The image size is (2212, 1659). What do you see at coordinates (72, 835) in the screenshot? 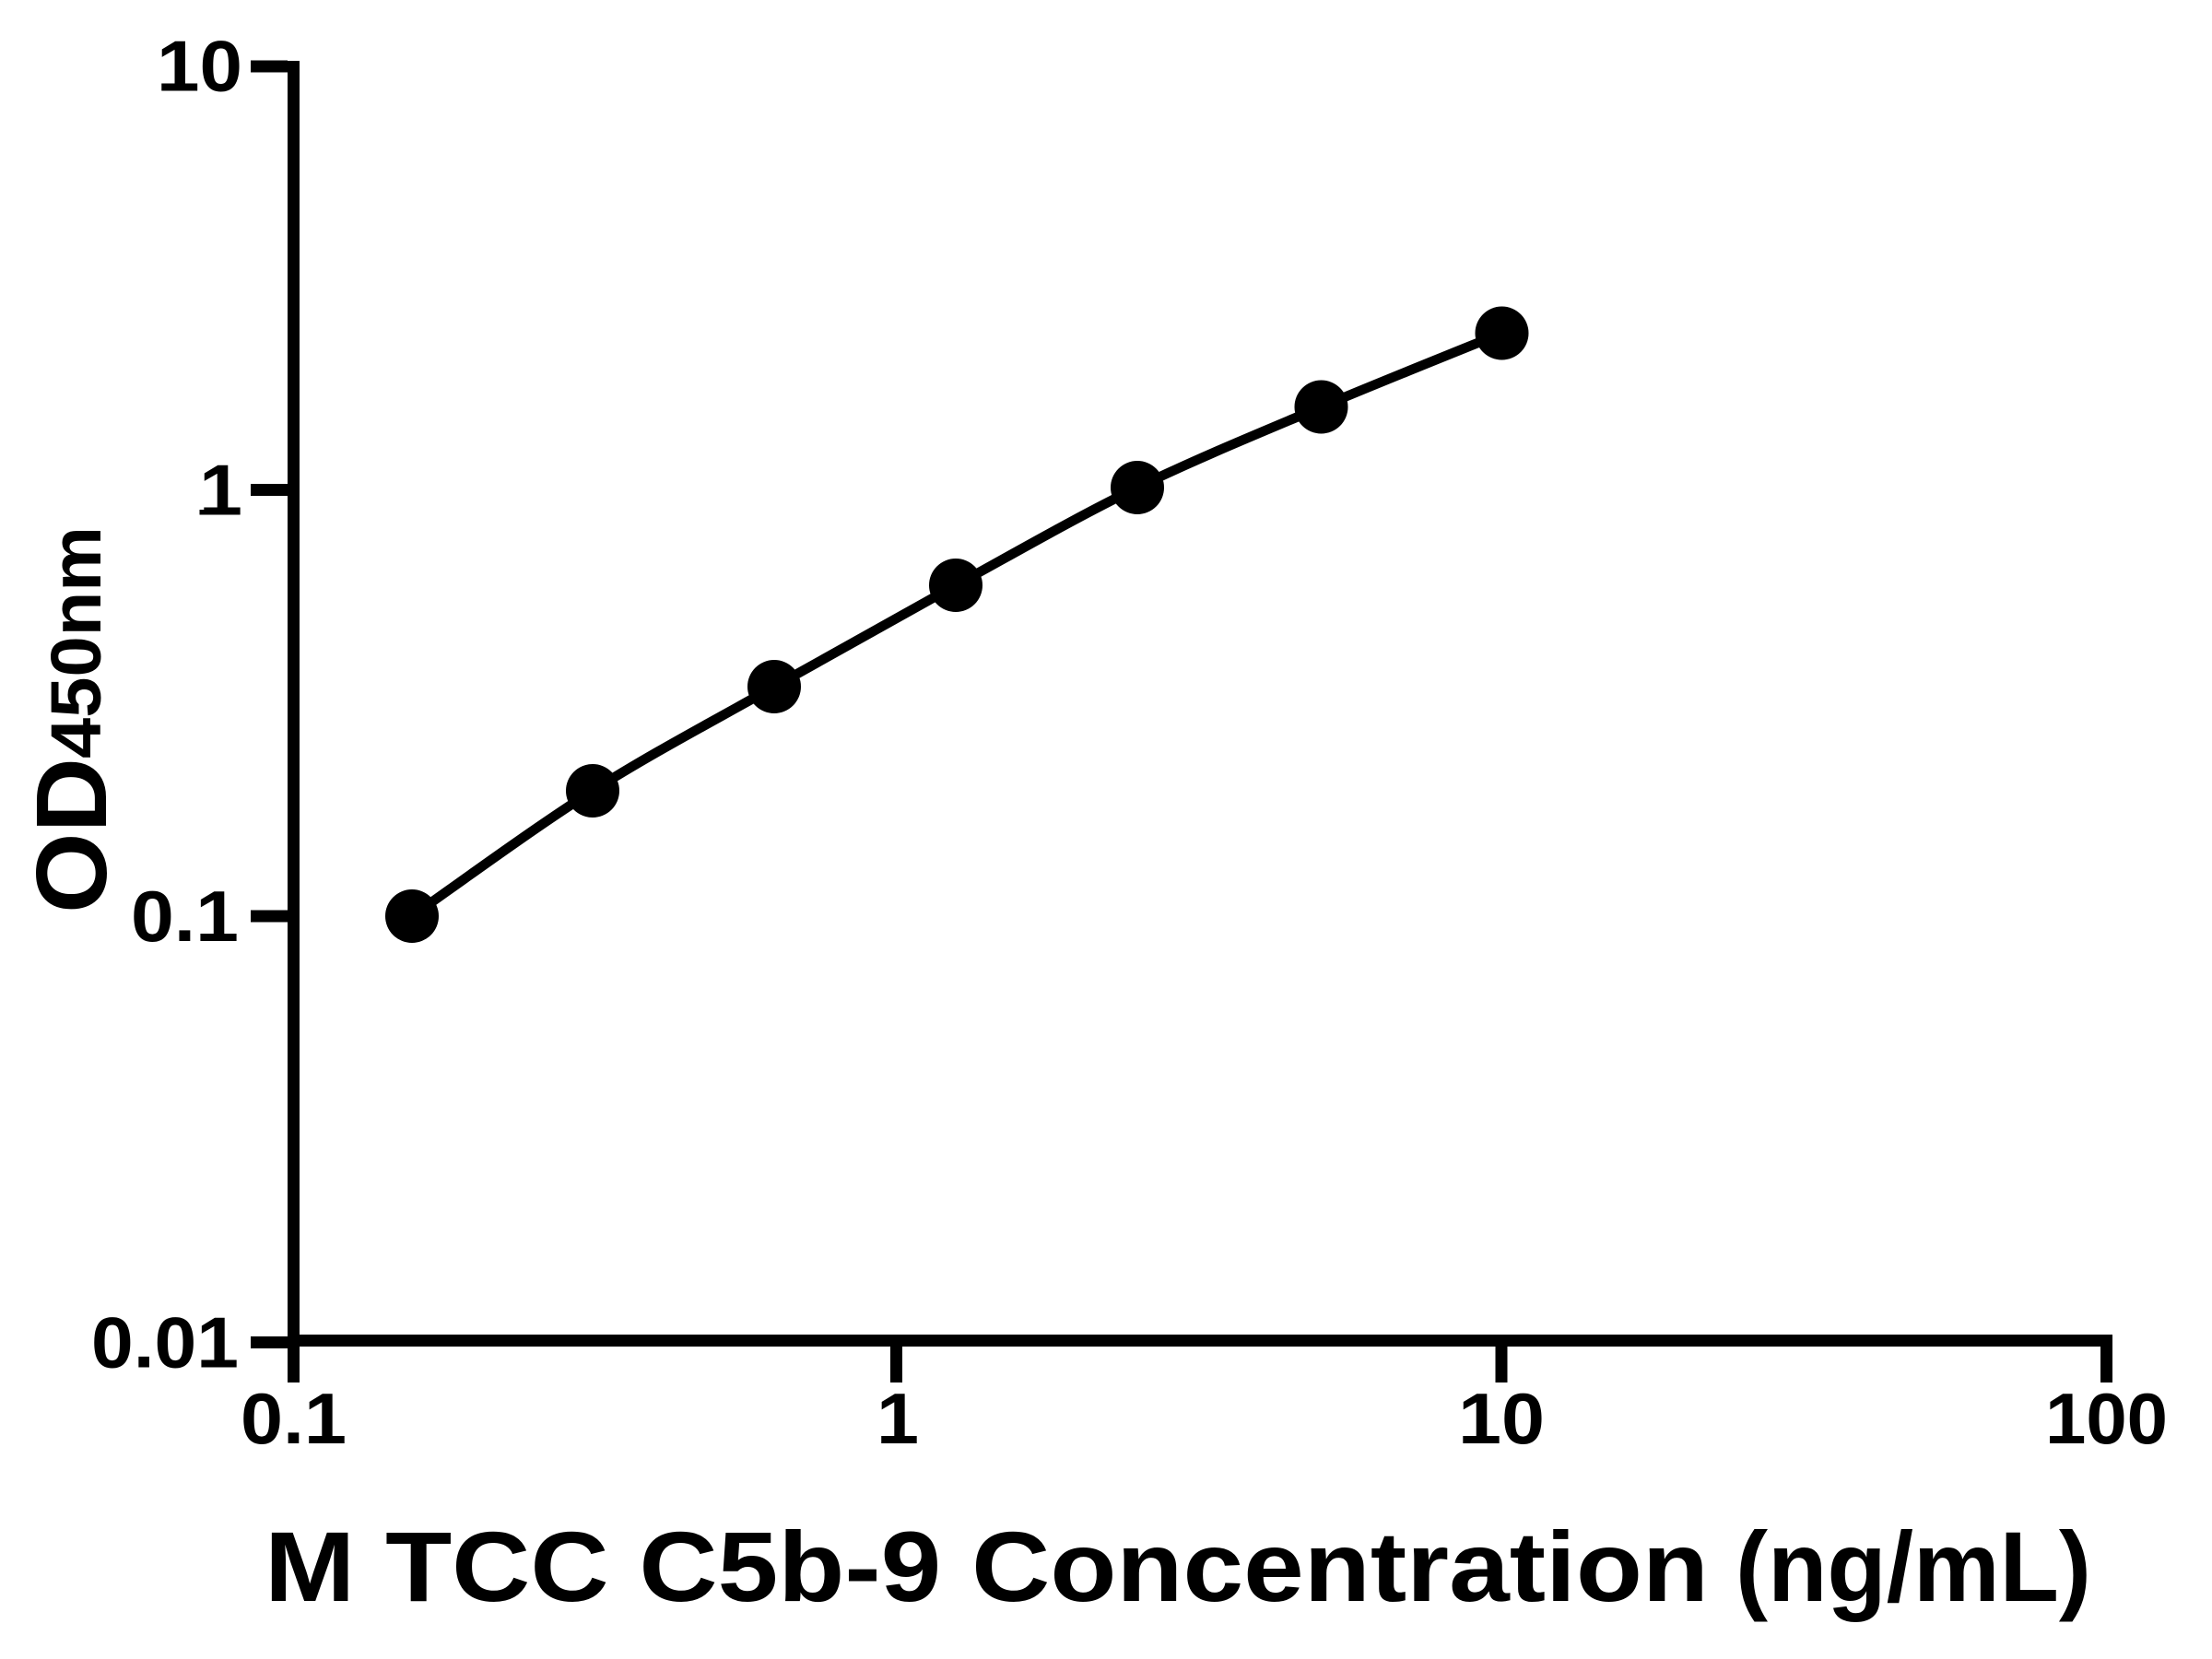
I see `svg-text: OD` at bounding box center [72, 835].